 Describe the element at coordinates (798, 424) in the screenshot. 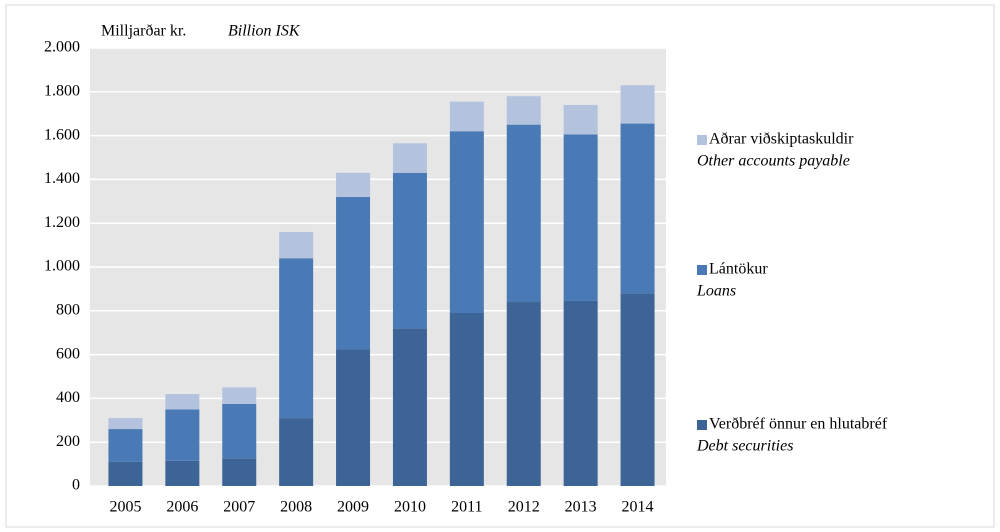

I see `legend-label: Verðbréf önnur en hlutabréf` at that location.